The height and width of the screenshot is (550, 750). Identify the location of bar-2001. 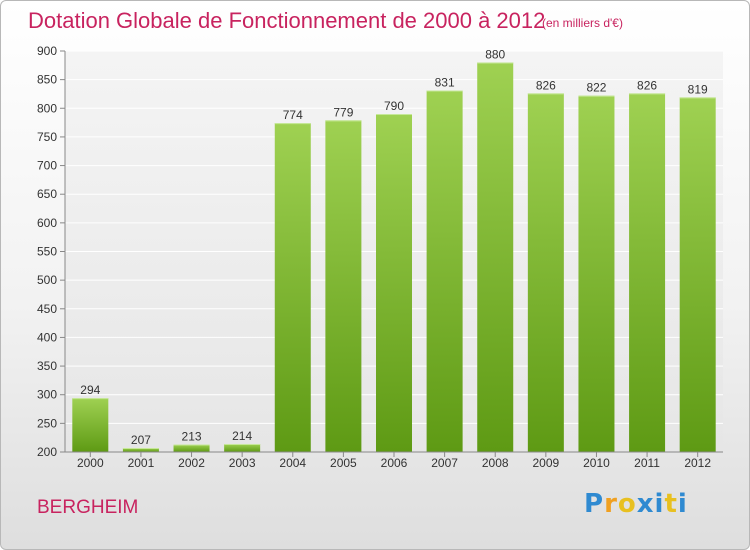
(140, 449).